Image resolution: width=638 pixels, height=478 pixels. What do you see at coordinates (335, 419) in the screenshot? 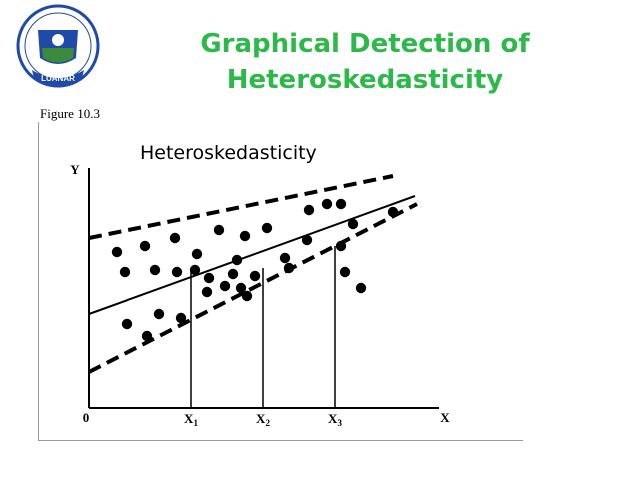
I see `x-tick-label-3: X3` at bounding box center [335, 419].